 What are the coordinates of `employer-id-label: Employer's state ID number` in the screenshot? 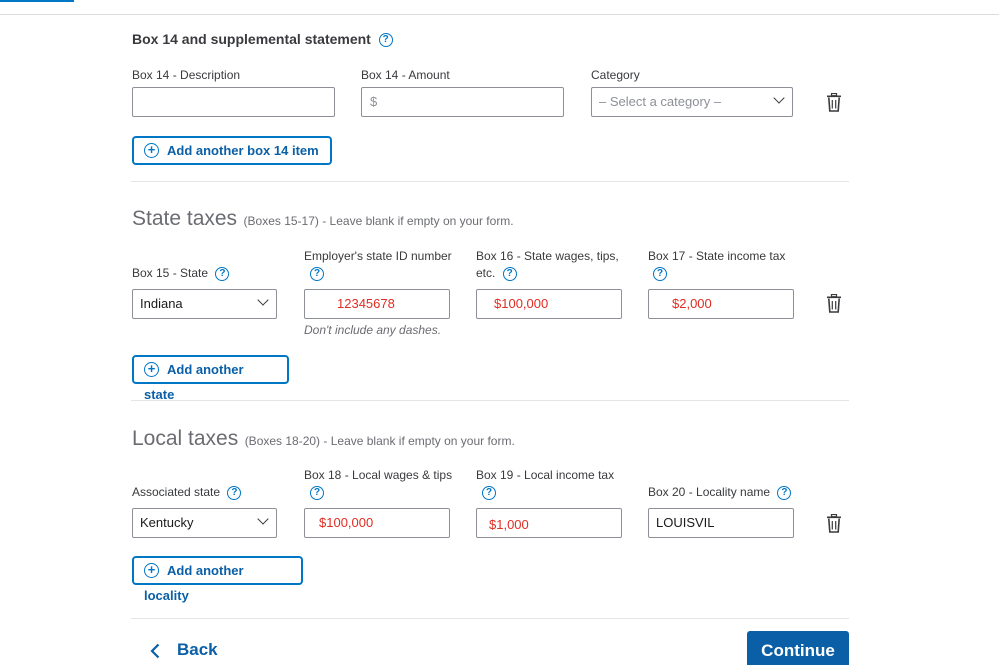 It's located at (378, 256).